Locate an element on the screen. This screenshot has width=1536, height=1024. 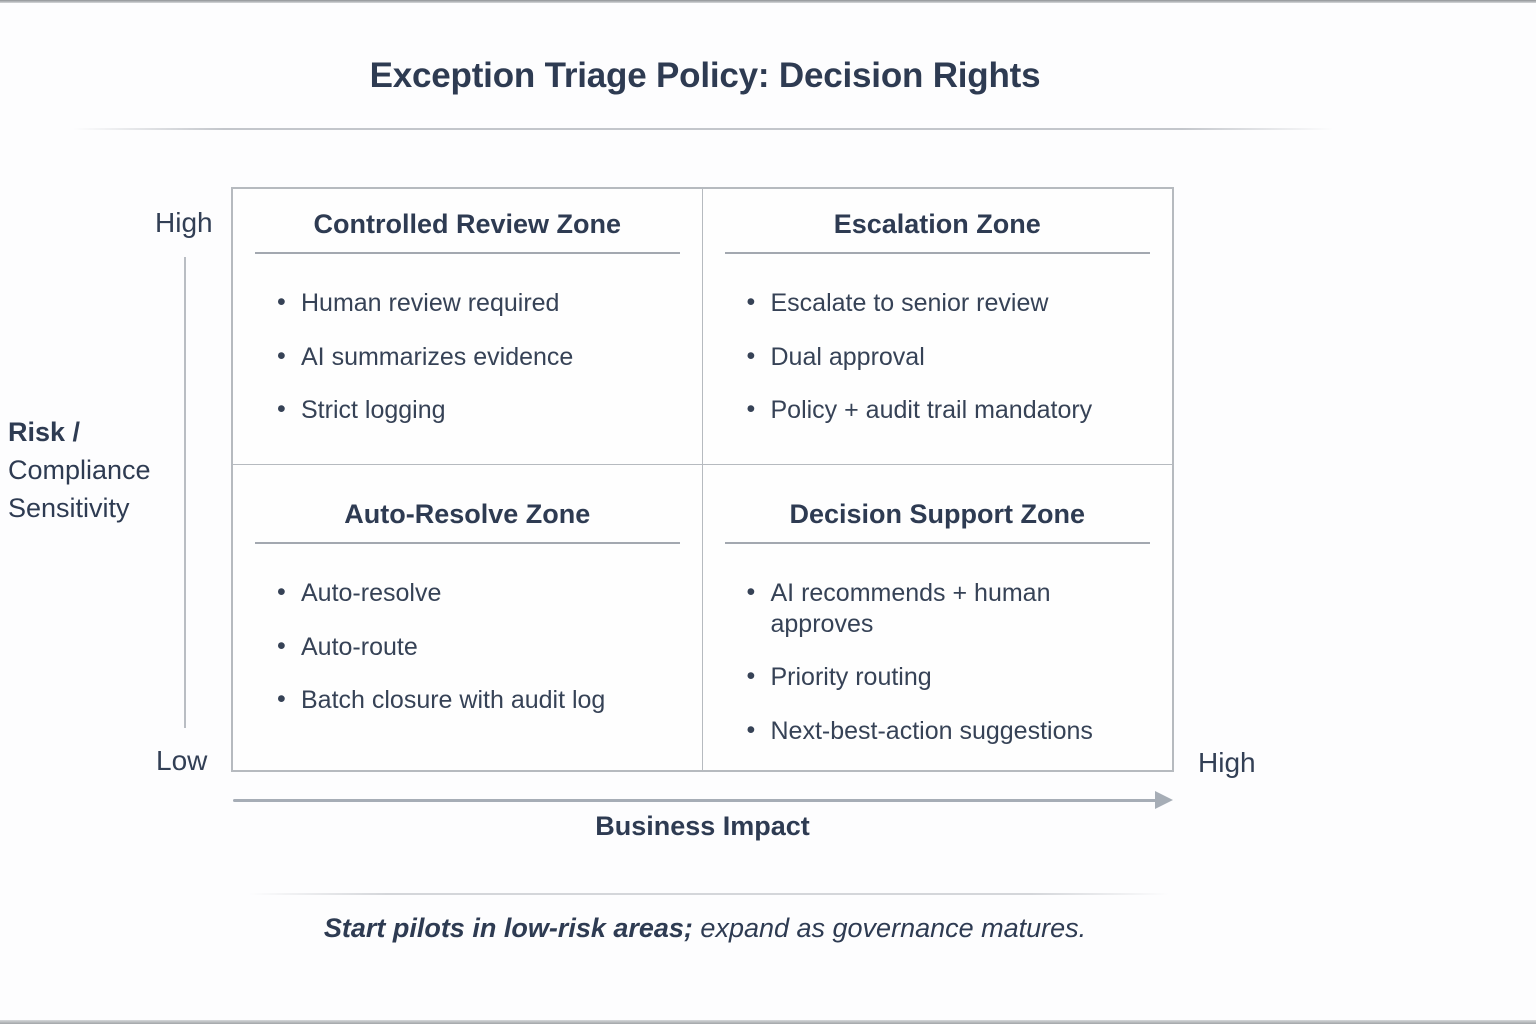
quadrant-title: Auto-Resolve Zone is located at coordinates (467, 514).